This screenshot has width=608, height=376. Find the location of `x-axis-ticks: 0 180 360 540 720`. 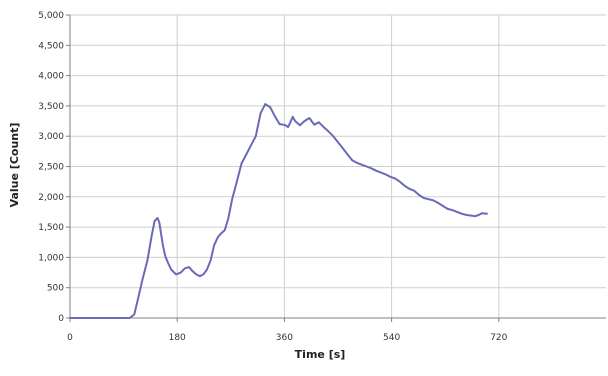

x-axis-ticks: 0 180 360 540 720 is located at coordinates (287, 330).